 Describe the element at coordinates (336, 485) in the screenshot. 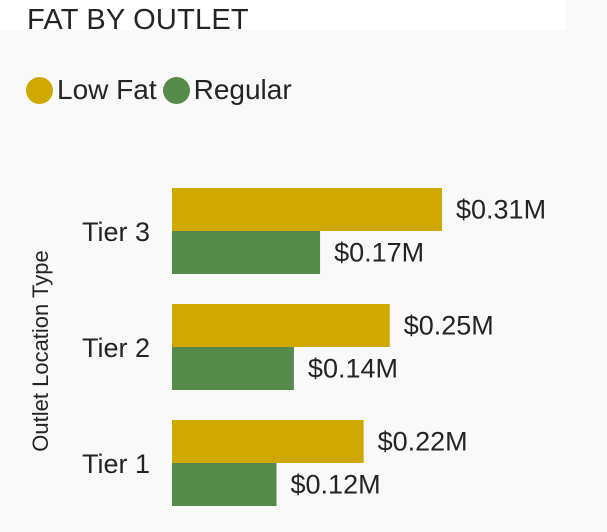

I see `data-label-regular-tier-1: $0.12M` at that location.